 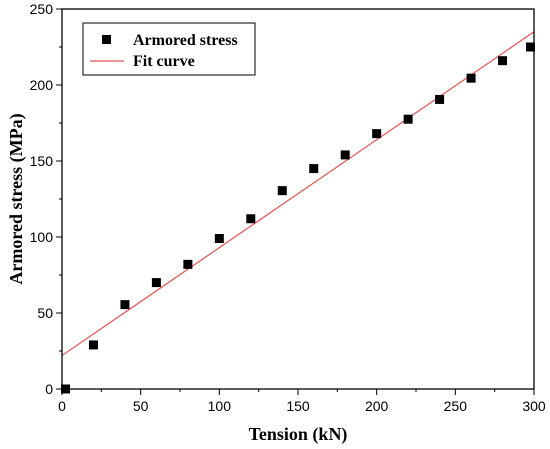 I want to click on y-tick-label: 100, so click(x=42, y=237).